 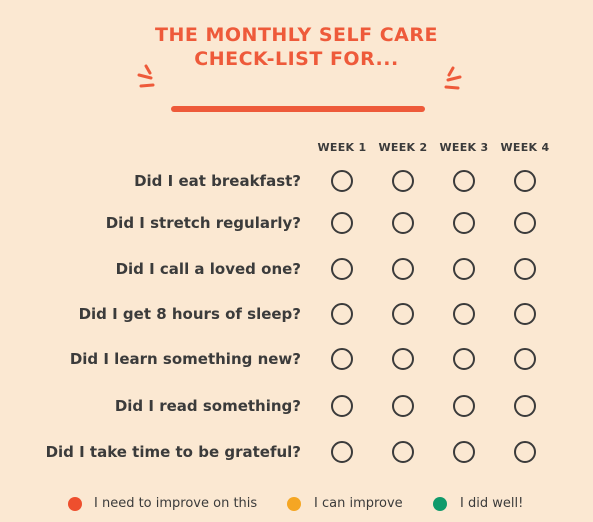 I want to click on sparkle-right-icon, so click(x=453, y=78).